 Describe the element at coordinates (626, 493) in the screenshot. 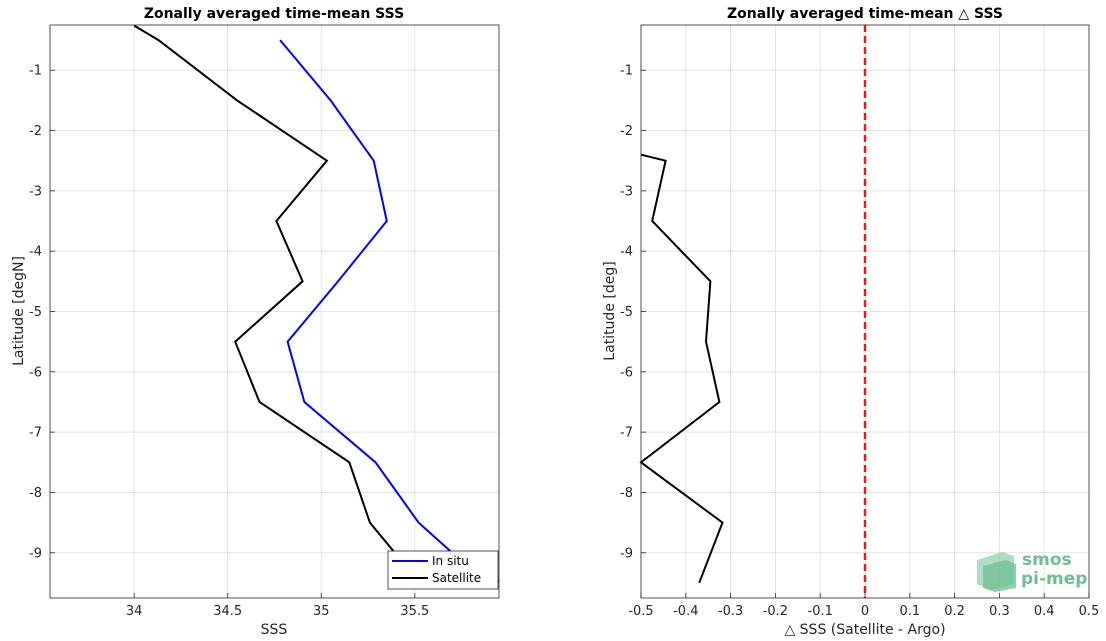

I see `delta-y-tick-label: -8` at that location.